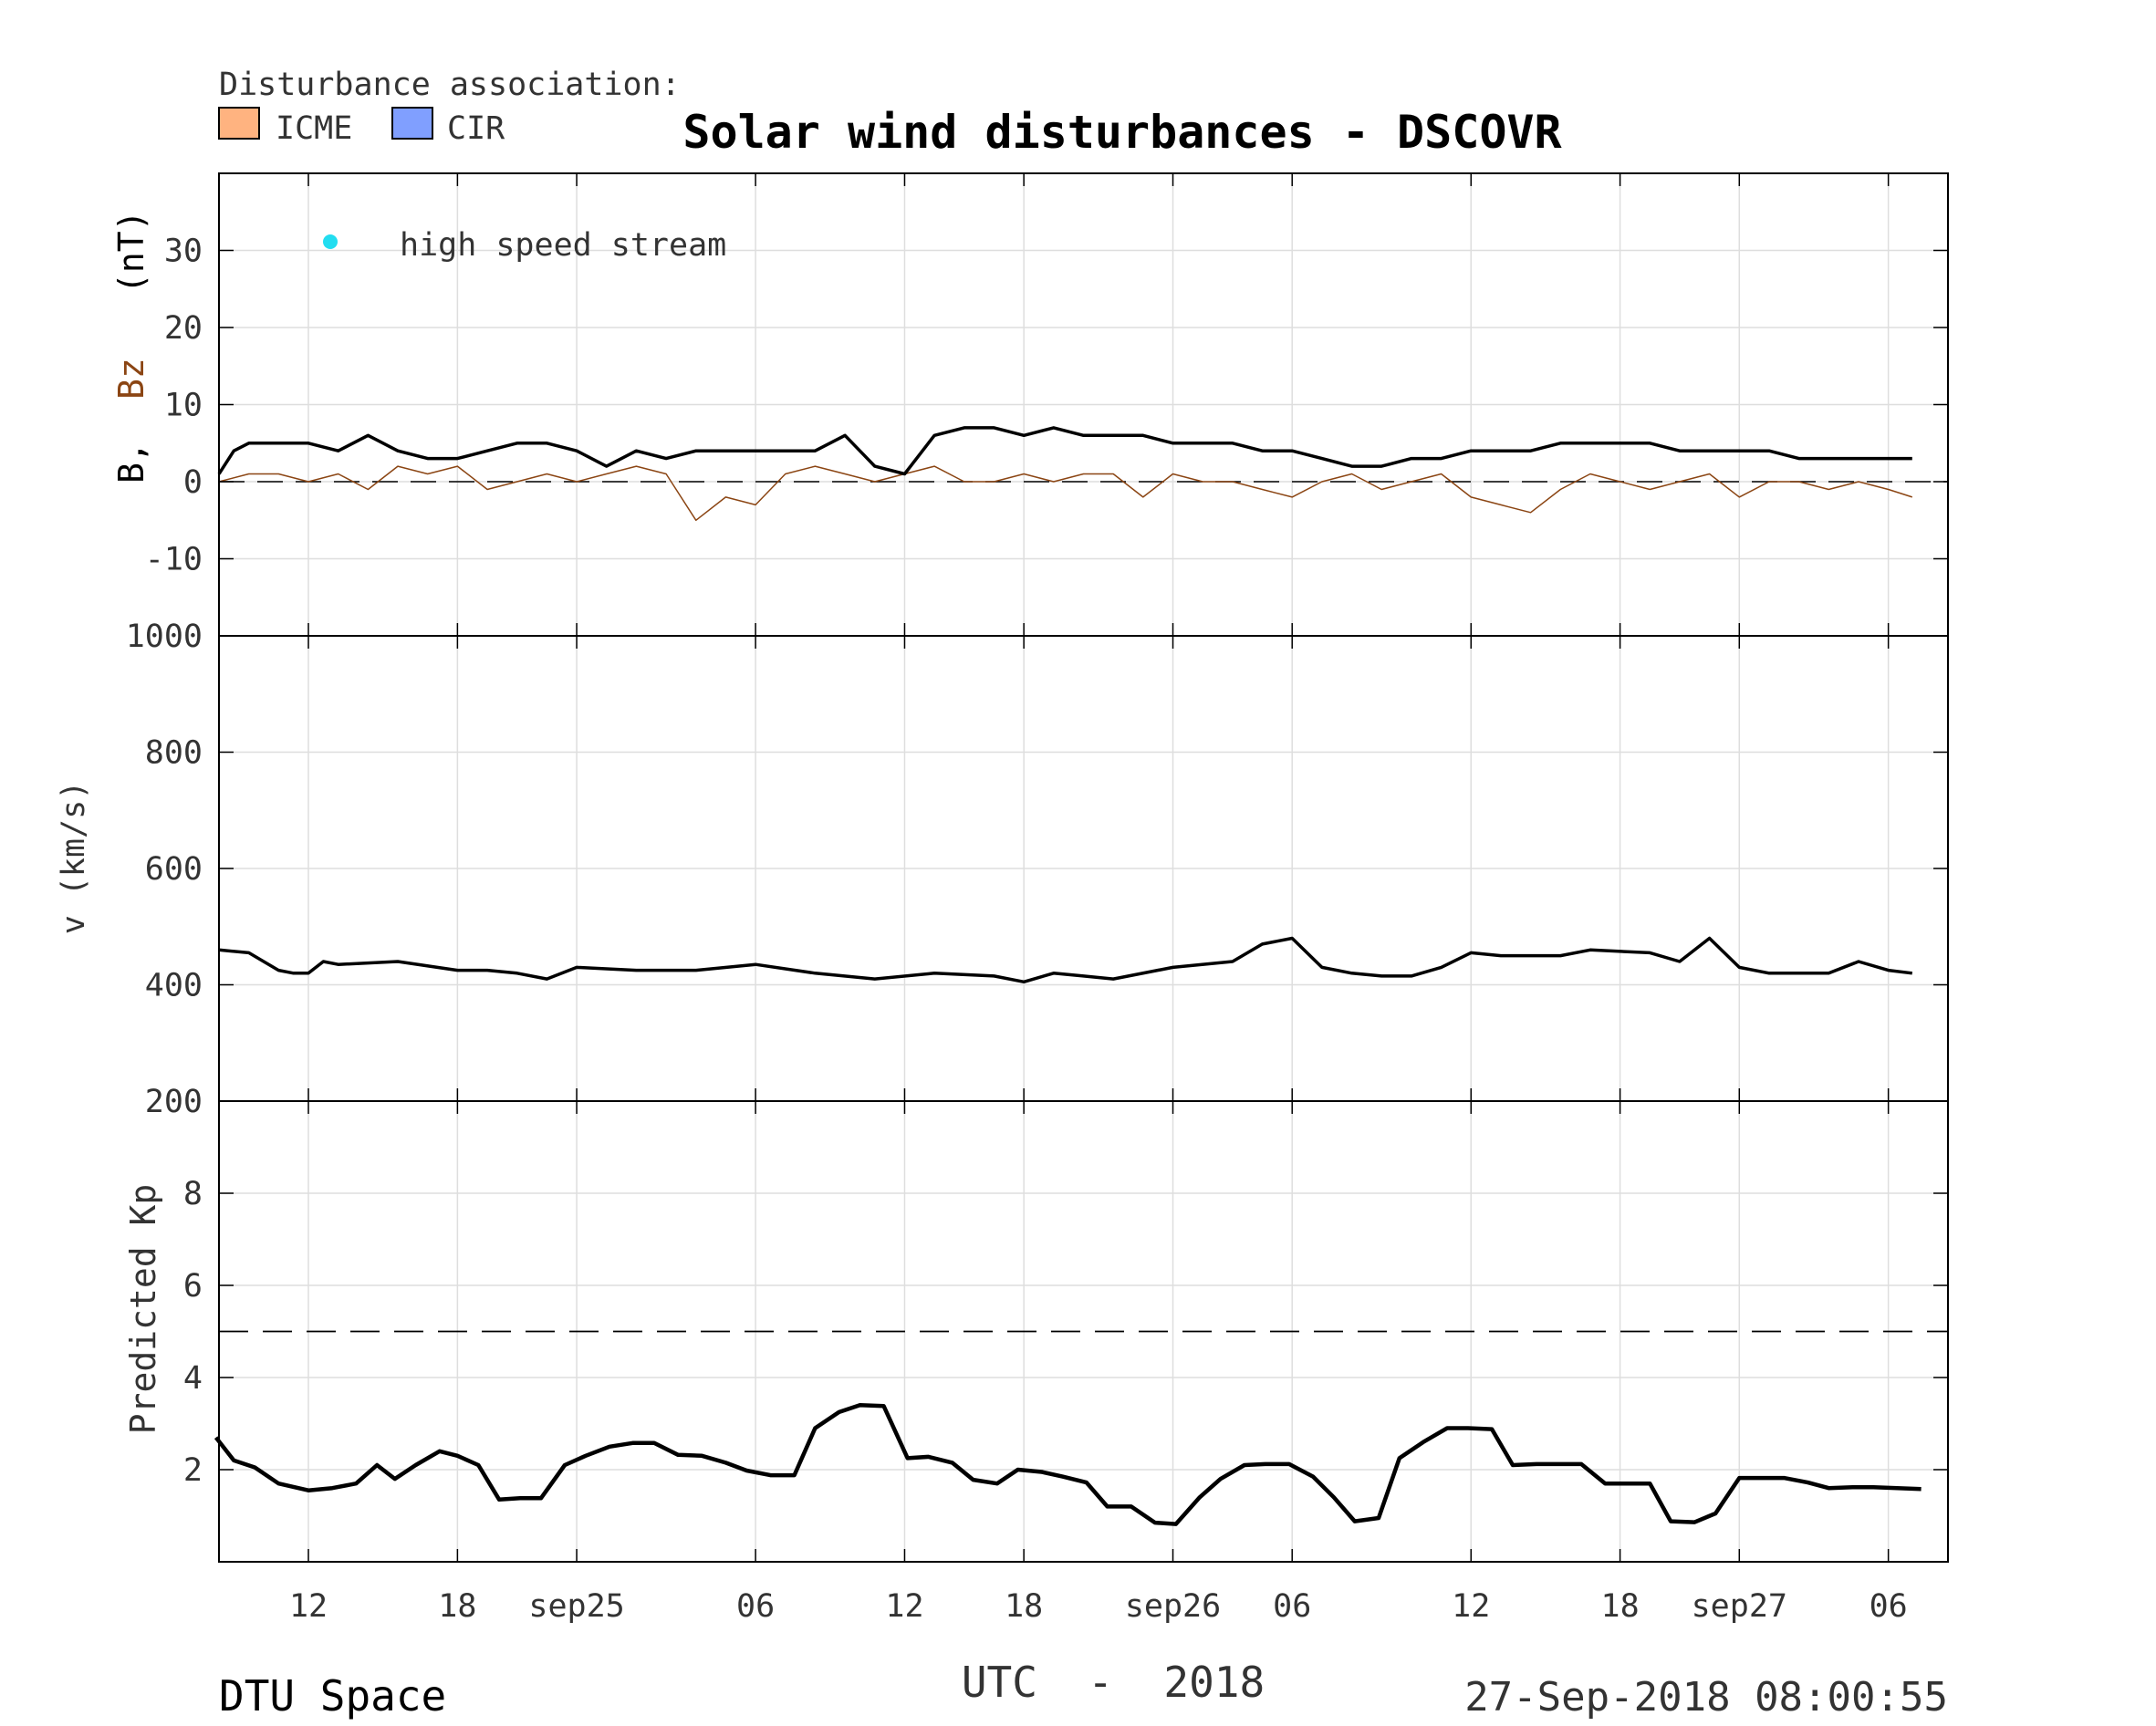 This screenshot has width=2156, height=1726. Describe the element at coordinates (1173, 1606) in the screenshot. I see `xtick-label-6: sep26` at that location.